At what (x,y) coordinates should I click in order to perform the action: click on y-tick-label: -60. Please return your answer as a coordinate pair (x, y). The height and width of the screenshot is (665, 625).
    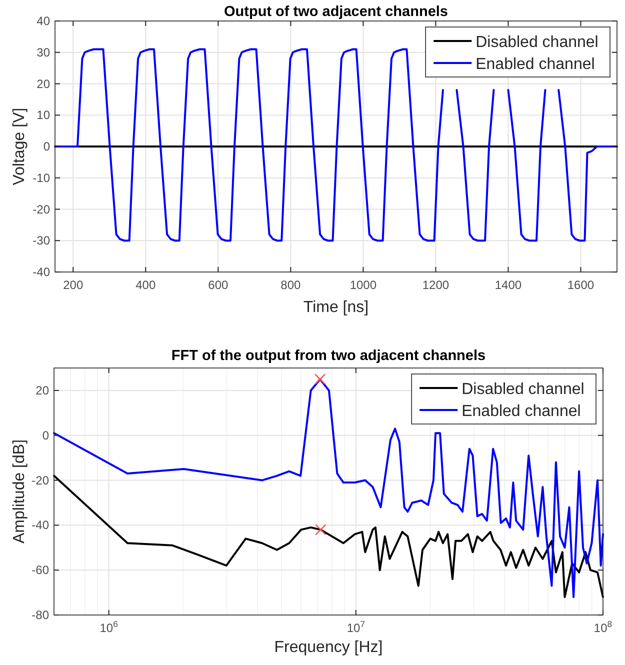
    Looking at the image, I should click on (41, 570).